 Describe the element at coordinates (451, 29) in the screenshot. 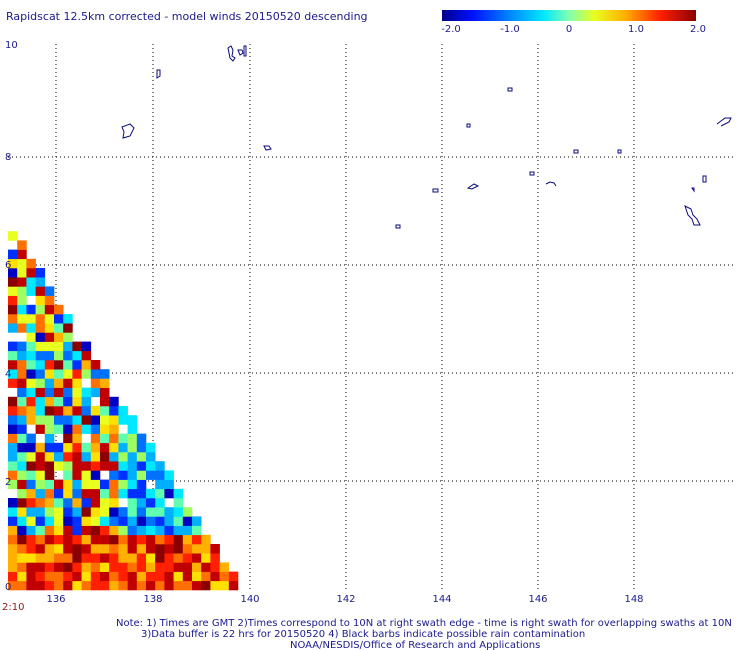

I see `color-bar-tick: -2.0` at that location.